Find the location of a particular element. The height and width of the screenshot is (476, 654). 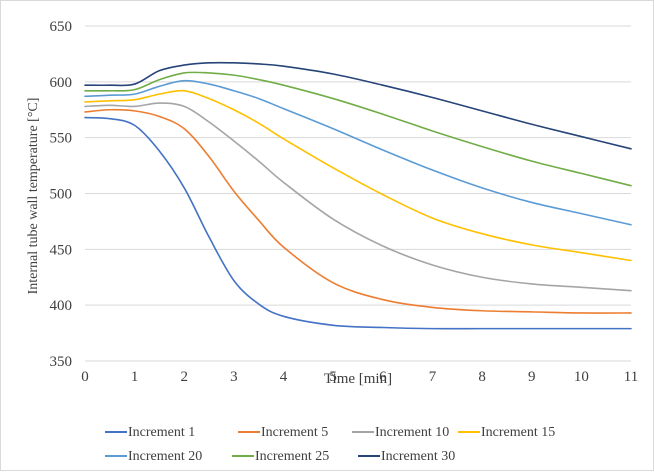

x-tick-label: 4 is located at coordinates (284, 377).